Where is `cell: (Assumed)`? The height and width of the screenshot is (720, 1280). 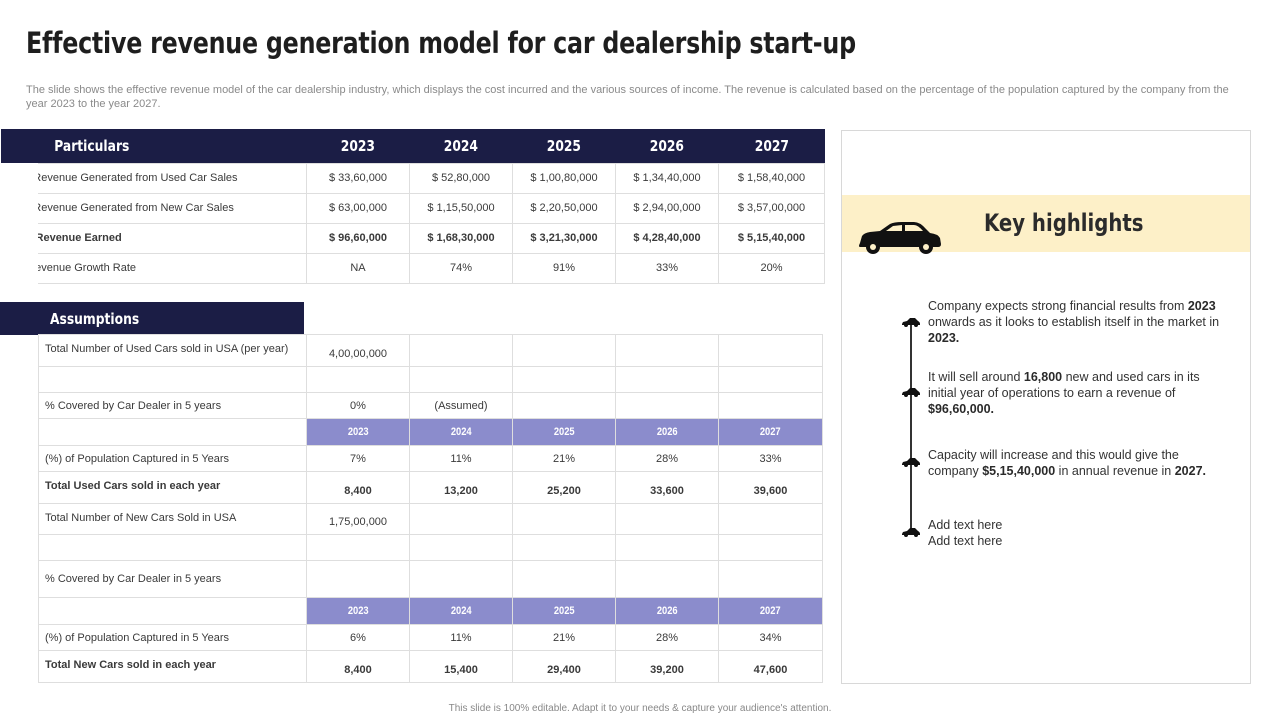 cell: (Assumed) is located at coordinates (461, 405).